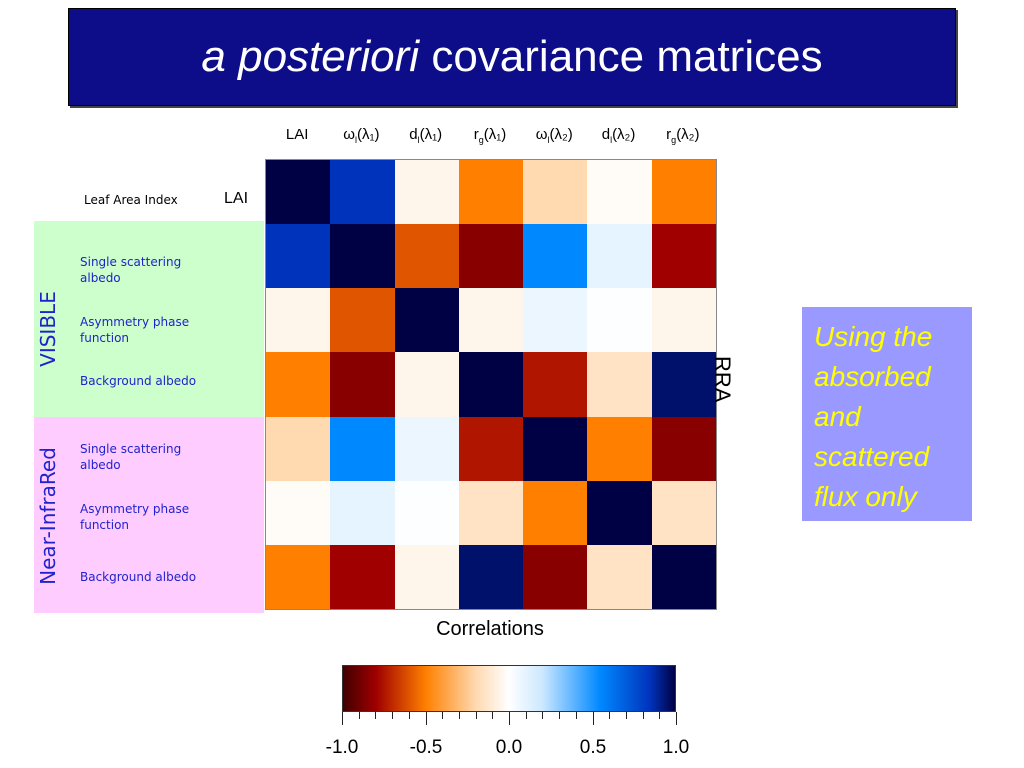  Describe the element at coordinates (722, 379) in the screenshot. I see `rra-axis-label: RRA` at that location.